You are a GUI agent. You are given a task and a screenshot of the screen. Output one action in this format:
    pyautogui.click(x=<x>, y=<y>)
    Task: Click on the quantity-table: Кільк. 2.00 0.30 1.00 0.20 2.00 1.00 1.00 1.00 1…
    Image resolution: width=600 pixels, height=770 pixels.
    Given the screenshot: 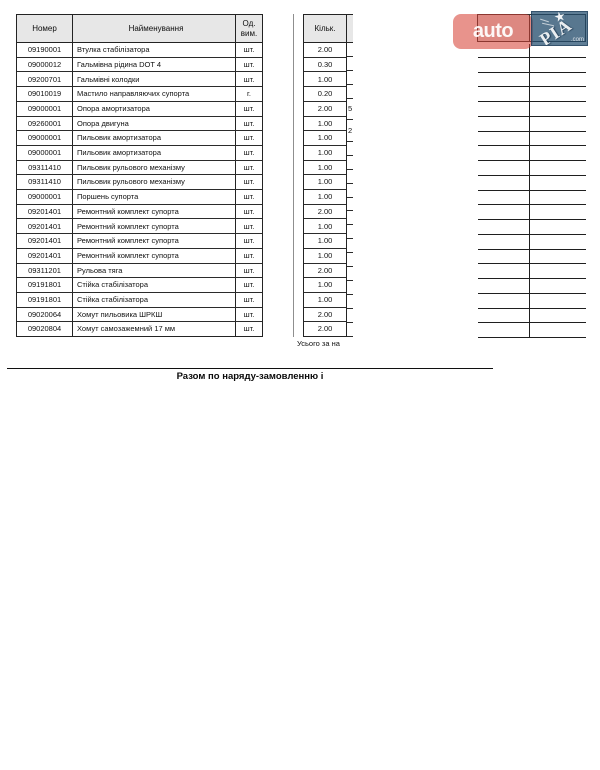 What is the action you would take?
    pyautogui.click(x=325, y=175)
    